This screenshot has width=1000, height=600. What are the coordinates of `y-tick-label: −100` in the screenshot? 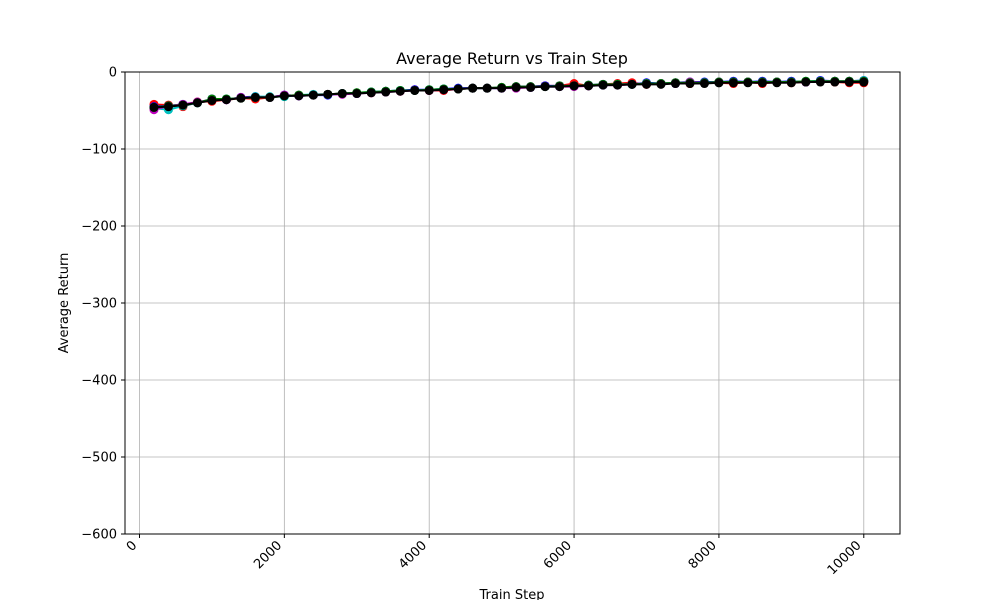 It's located at (99, 150).